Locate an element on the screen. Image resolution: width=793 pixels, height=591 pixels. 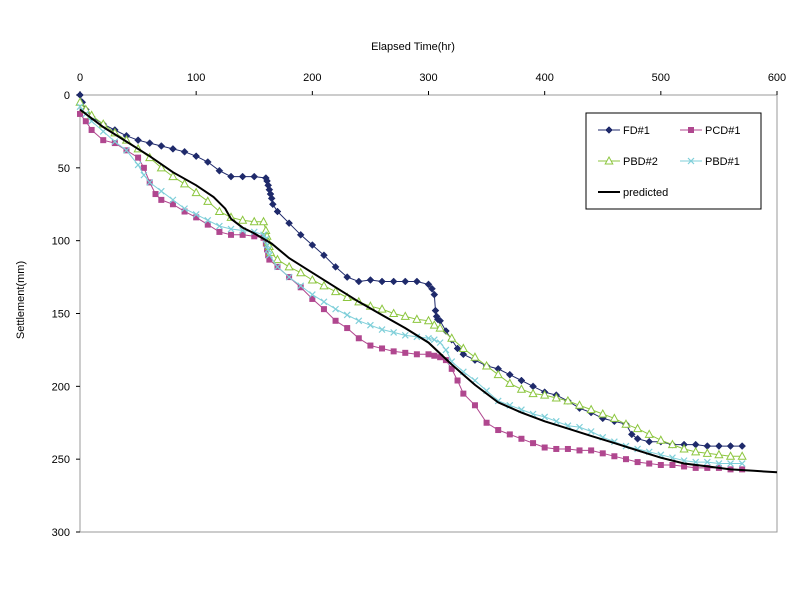
y-tick-label: 250 is located at coordinates (61, 460).